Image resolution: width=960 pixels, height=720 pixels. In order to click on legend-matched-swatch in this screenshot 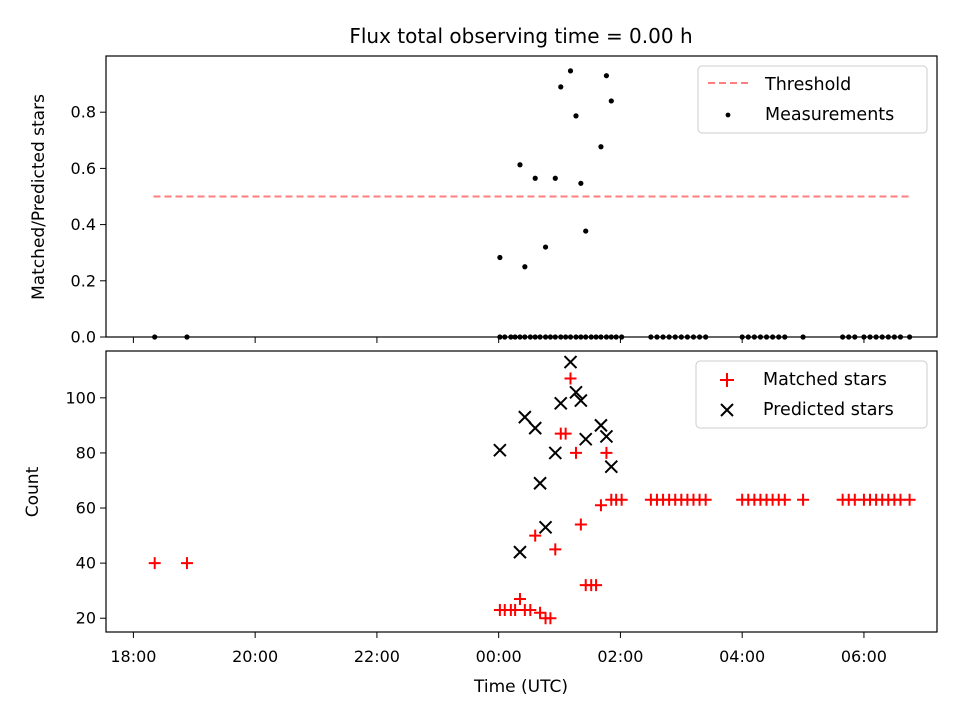, I will do `click(727, 380)`.